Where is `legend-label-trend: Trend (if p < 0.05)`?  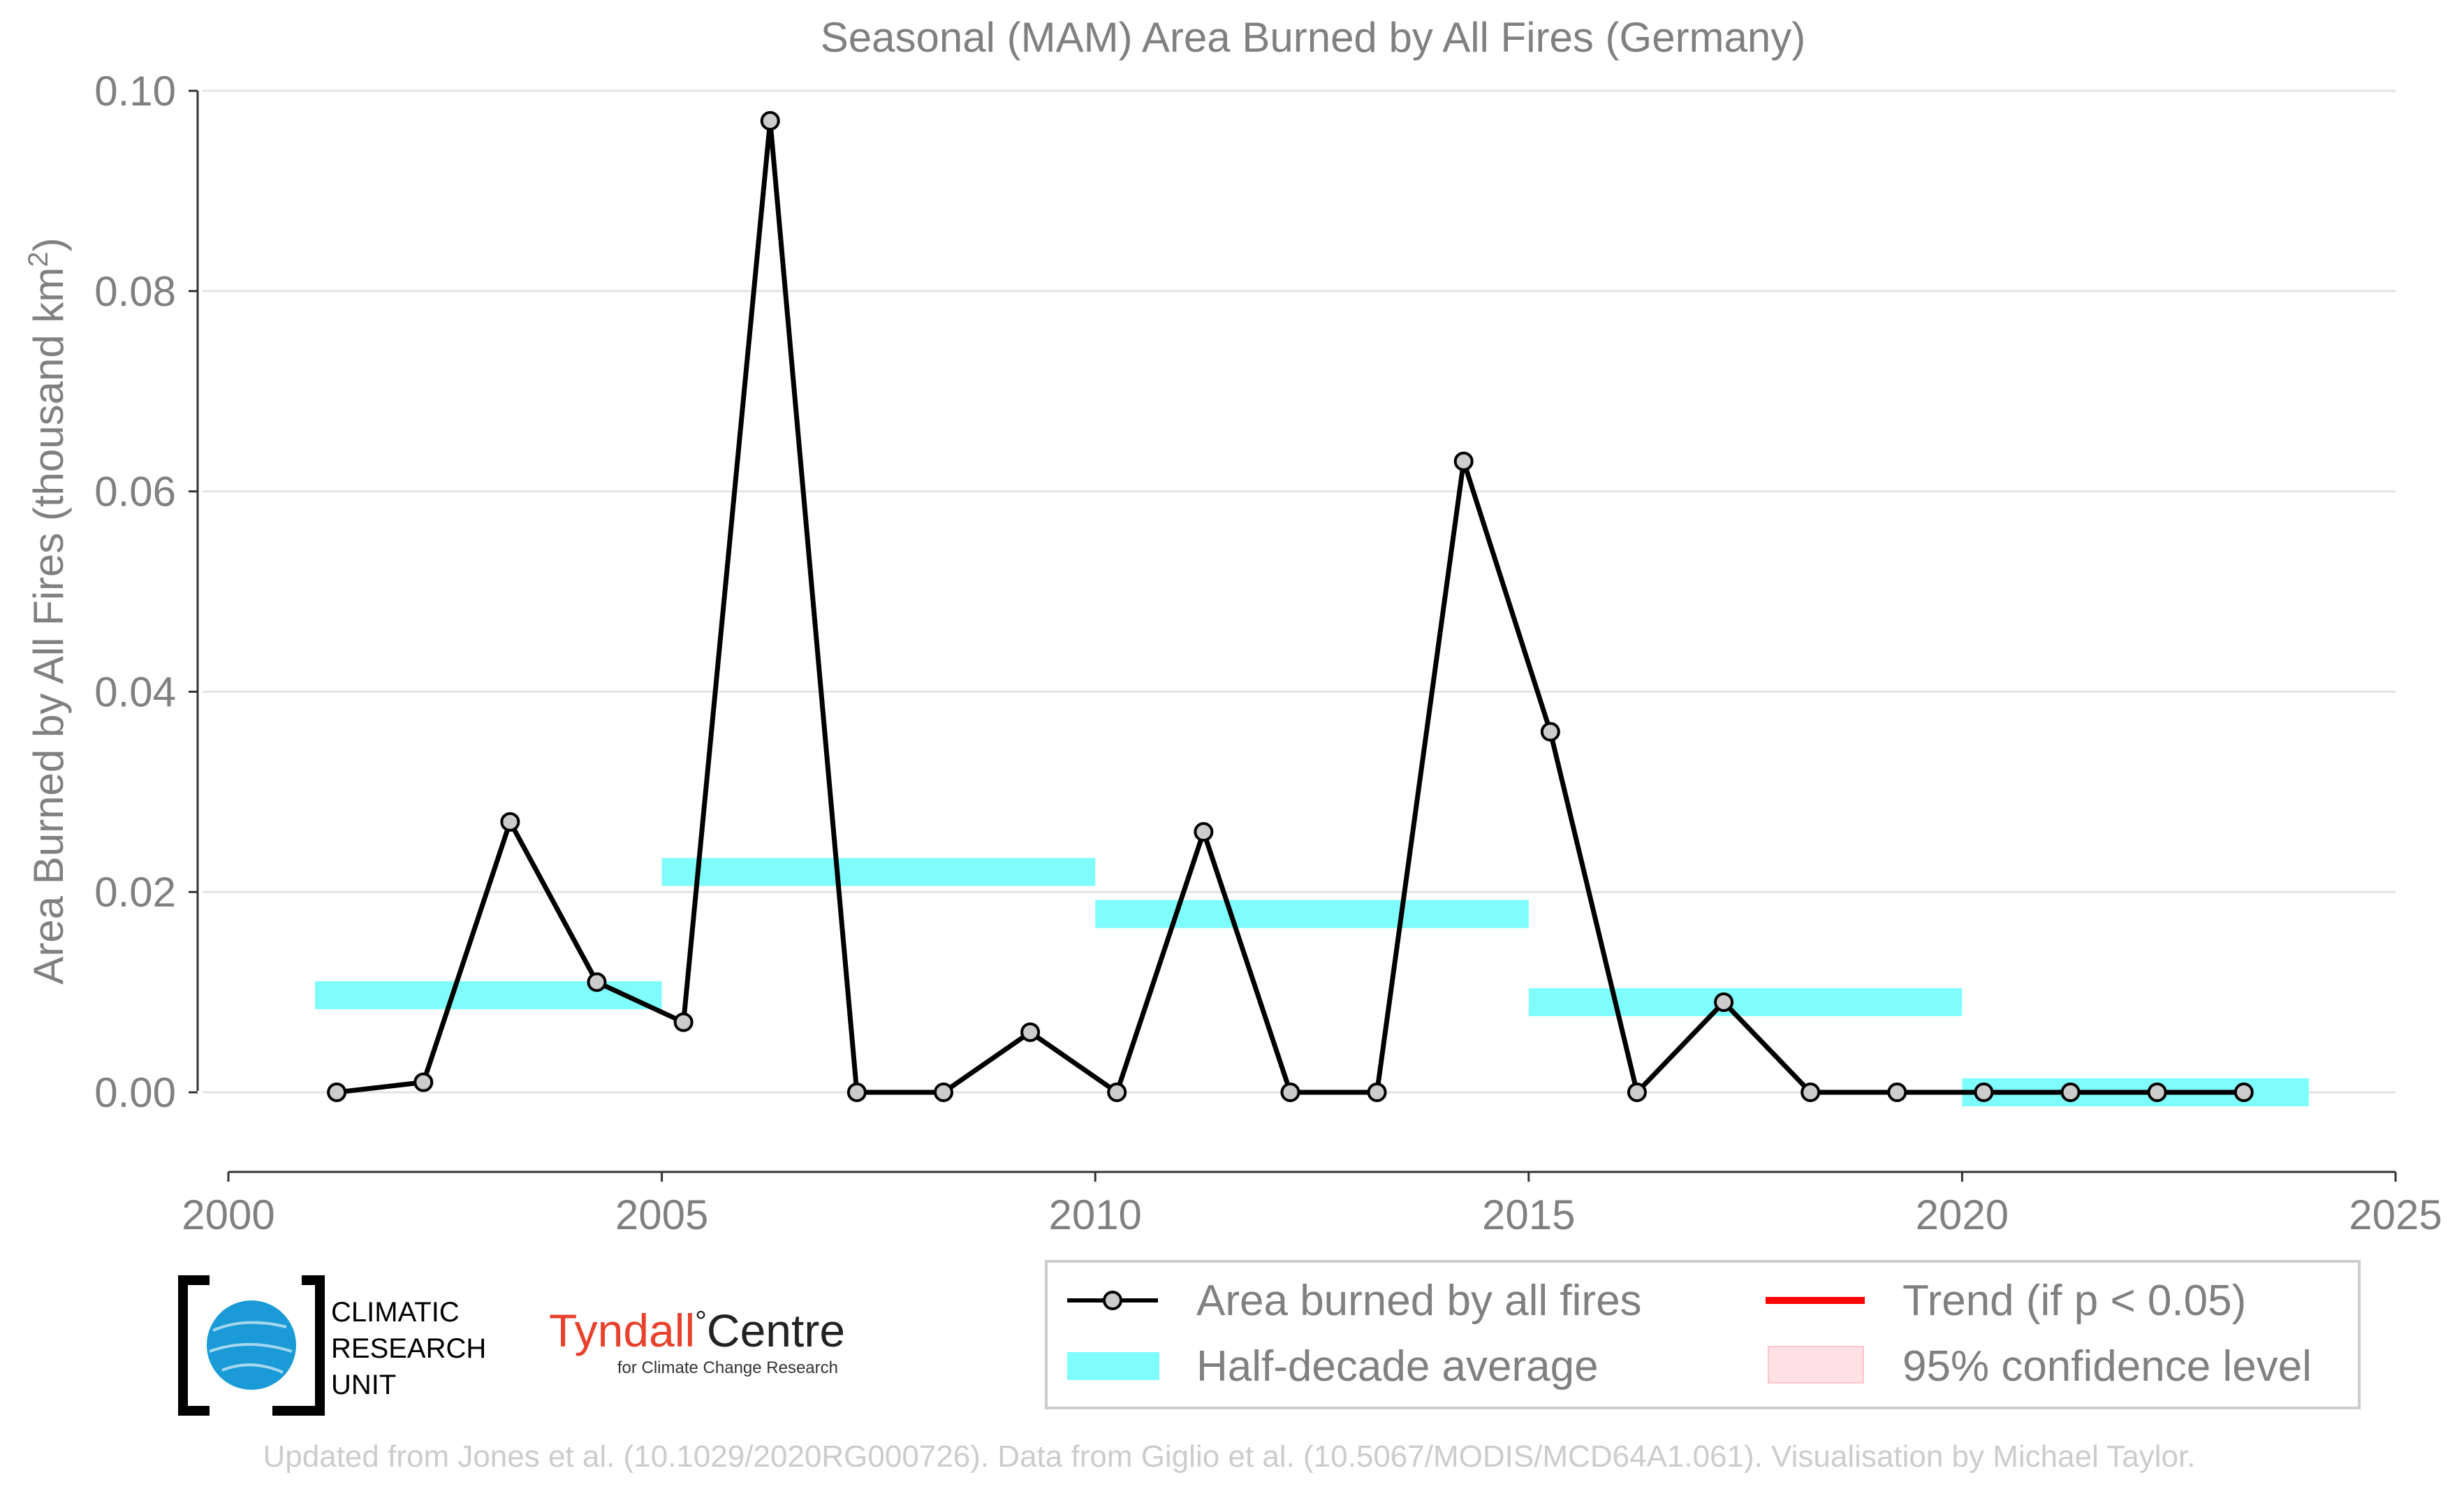
legend-label-trend: Trend (if p < 0.05) is located at coordinates (2074, 1301).